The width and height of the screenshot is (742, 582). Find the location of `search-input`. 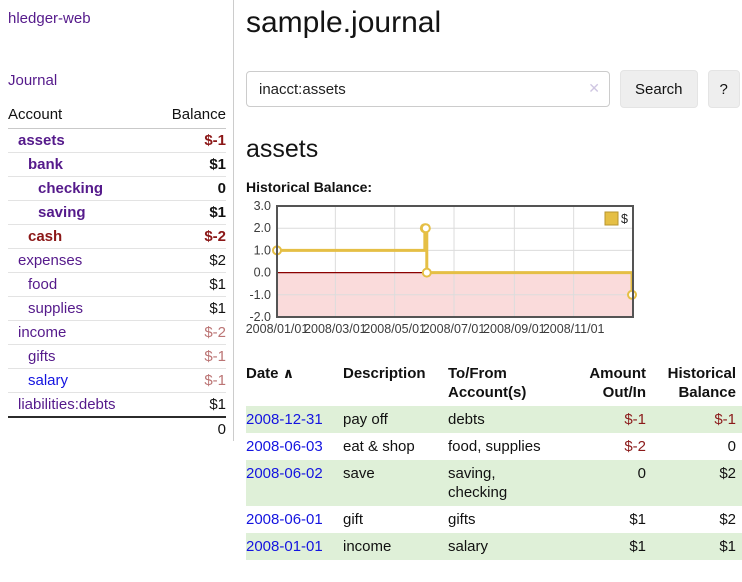

search-input is located at coordinates (428, 89).